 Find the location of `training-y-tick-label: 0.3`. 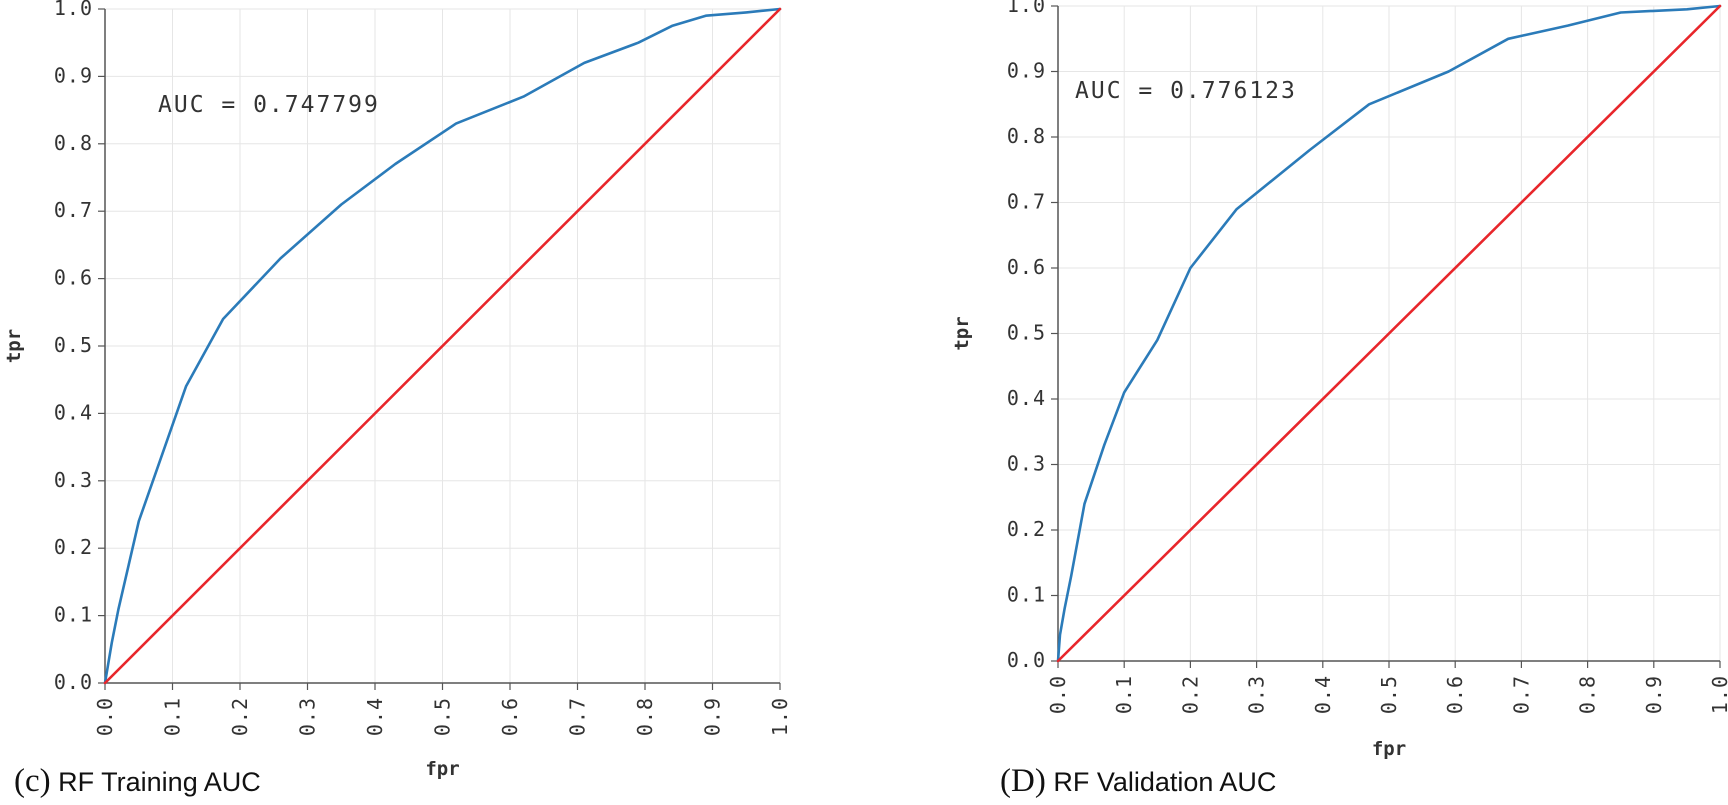

training-y-tick-label: 0.3 is located at coordinates (73, 480).